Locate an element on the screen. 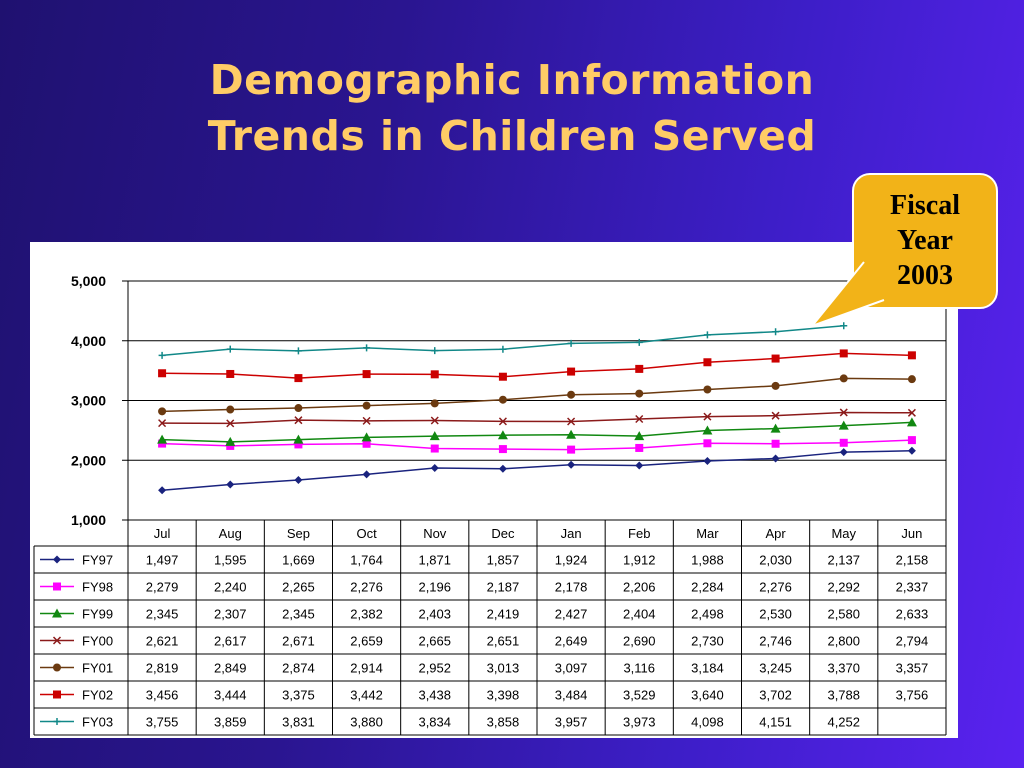 Image resolution: width=1024 pixels, height=768 pixels. data-label-fy98: 2,284 is located at coordinates (707, 587).